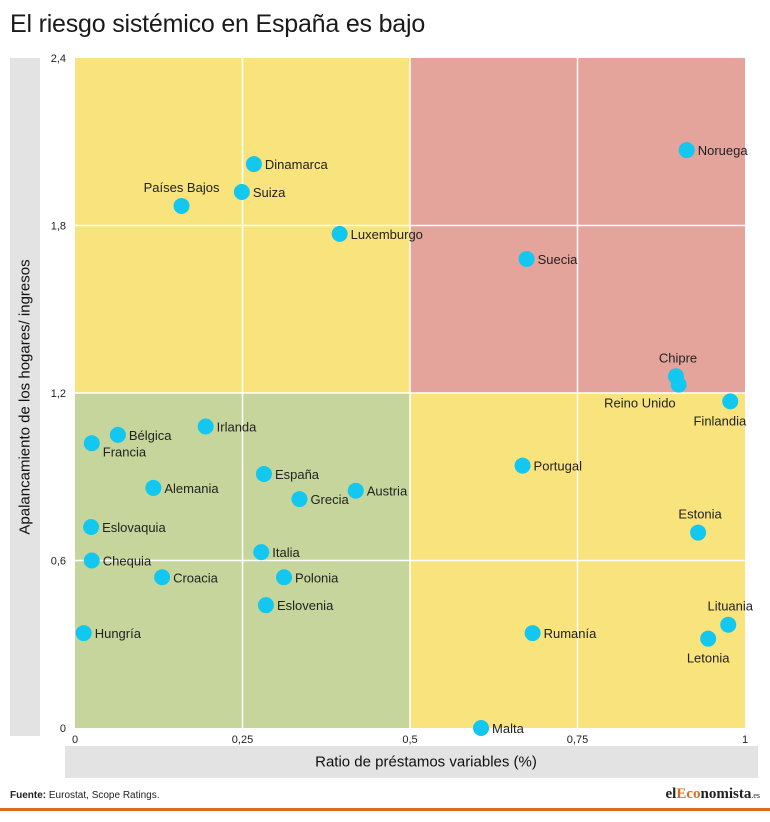  What do you see at coordinates (63, 729) in the screenshot?
I see `y-tick-label: 0` at bounding box center [63, 729].